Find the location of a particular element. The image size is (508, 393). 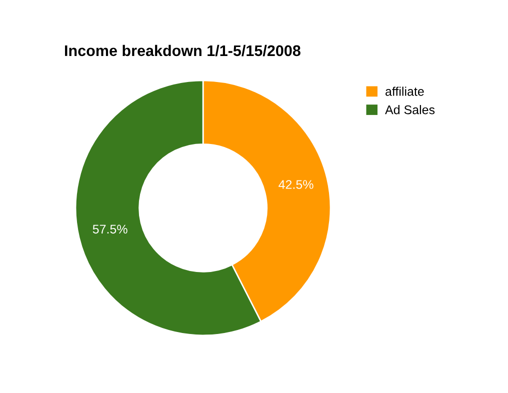

data-label: 57.5% is located at coordinates (110, 229).